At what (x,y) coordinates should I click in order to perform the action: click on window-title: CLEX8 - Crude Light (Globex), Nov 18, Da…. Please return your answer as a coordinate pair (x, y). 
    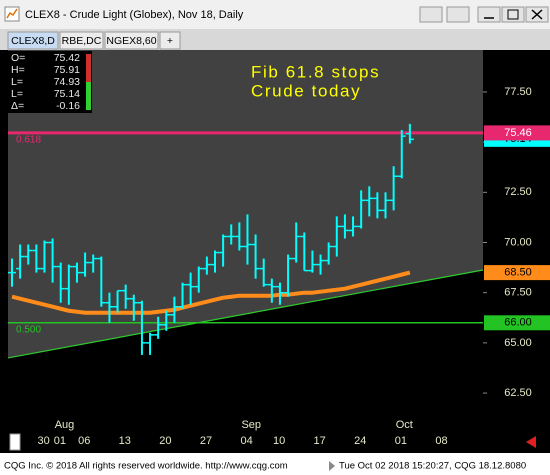
    Looking at the image, I should click on (134, 15).